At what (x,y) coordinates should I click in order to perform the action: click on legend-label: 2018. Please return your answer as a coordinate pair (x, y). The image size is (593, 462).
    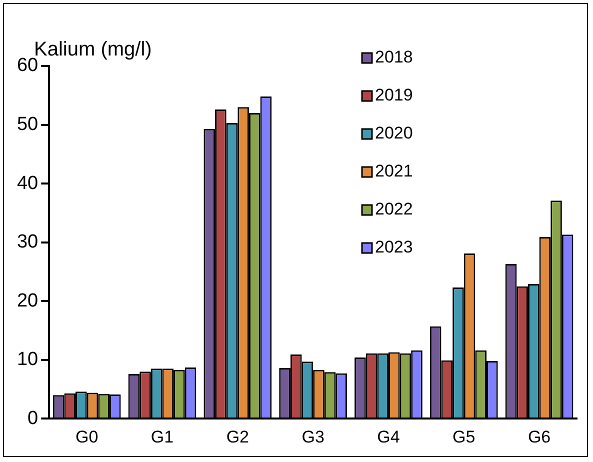
    Looking at the image, I should click on (394, 57).